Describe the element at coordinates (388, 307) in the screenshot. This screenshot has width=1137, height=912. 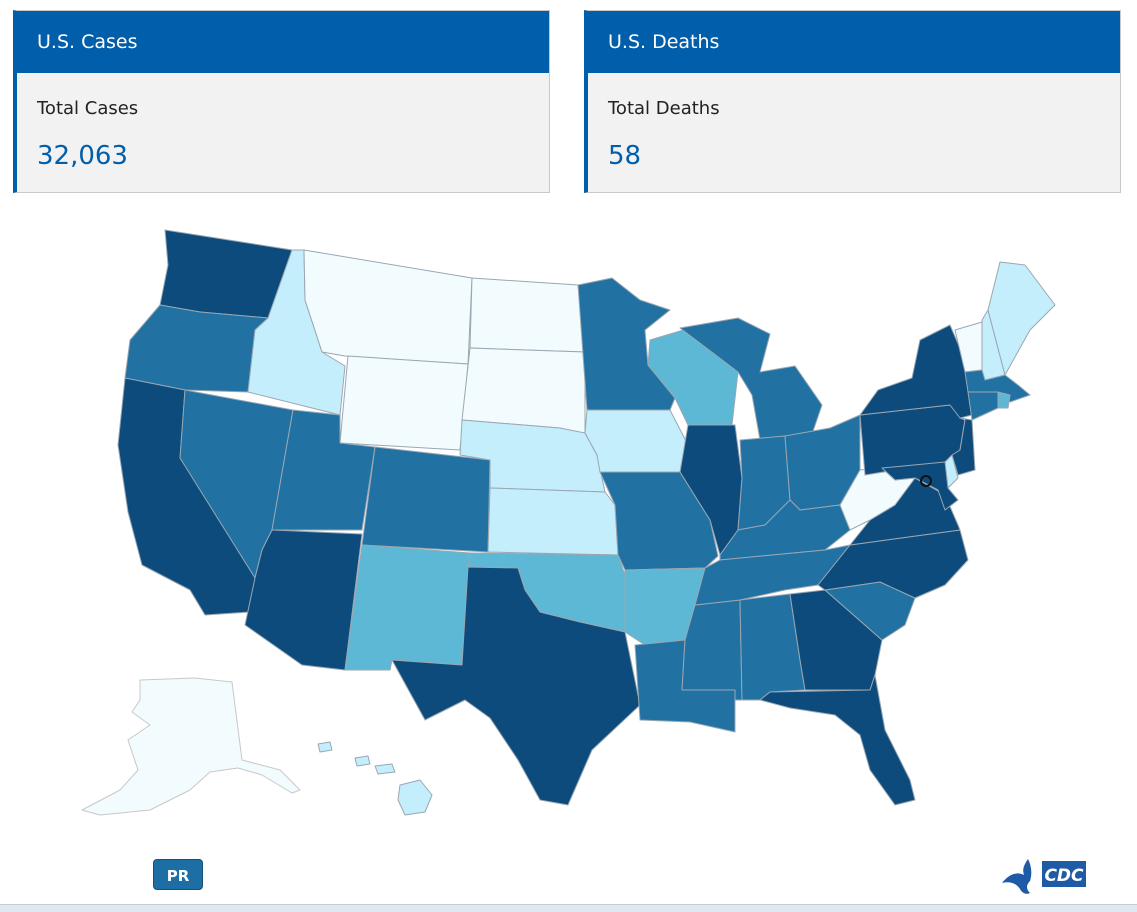
I see `state-MT` at that location.